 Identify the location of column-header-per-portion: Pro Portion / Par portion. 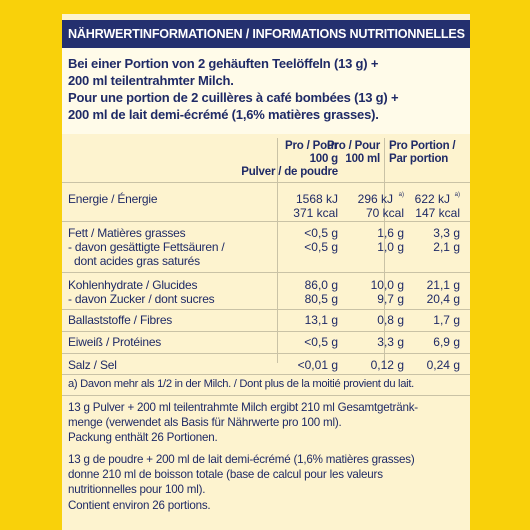
(422, 153).